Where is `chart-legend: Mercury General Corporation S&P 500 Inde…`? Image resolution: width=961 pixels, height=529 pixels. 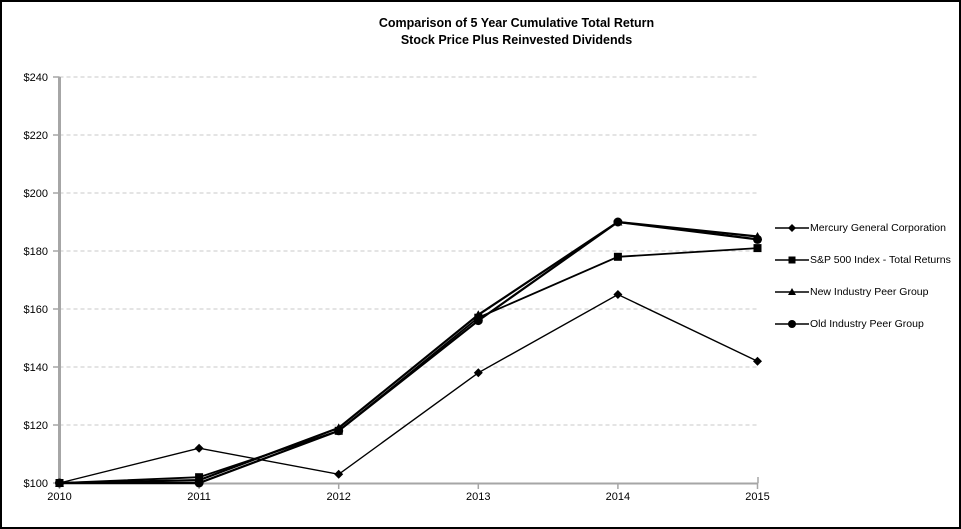
chart-legend: Mercury General Corporation S&P 500 Inde… is located at coordinates (867, 276).